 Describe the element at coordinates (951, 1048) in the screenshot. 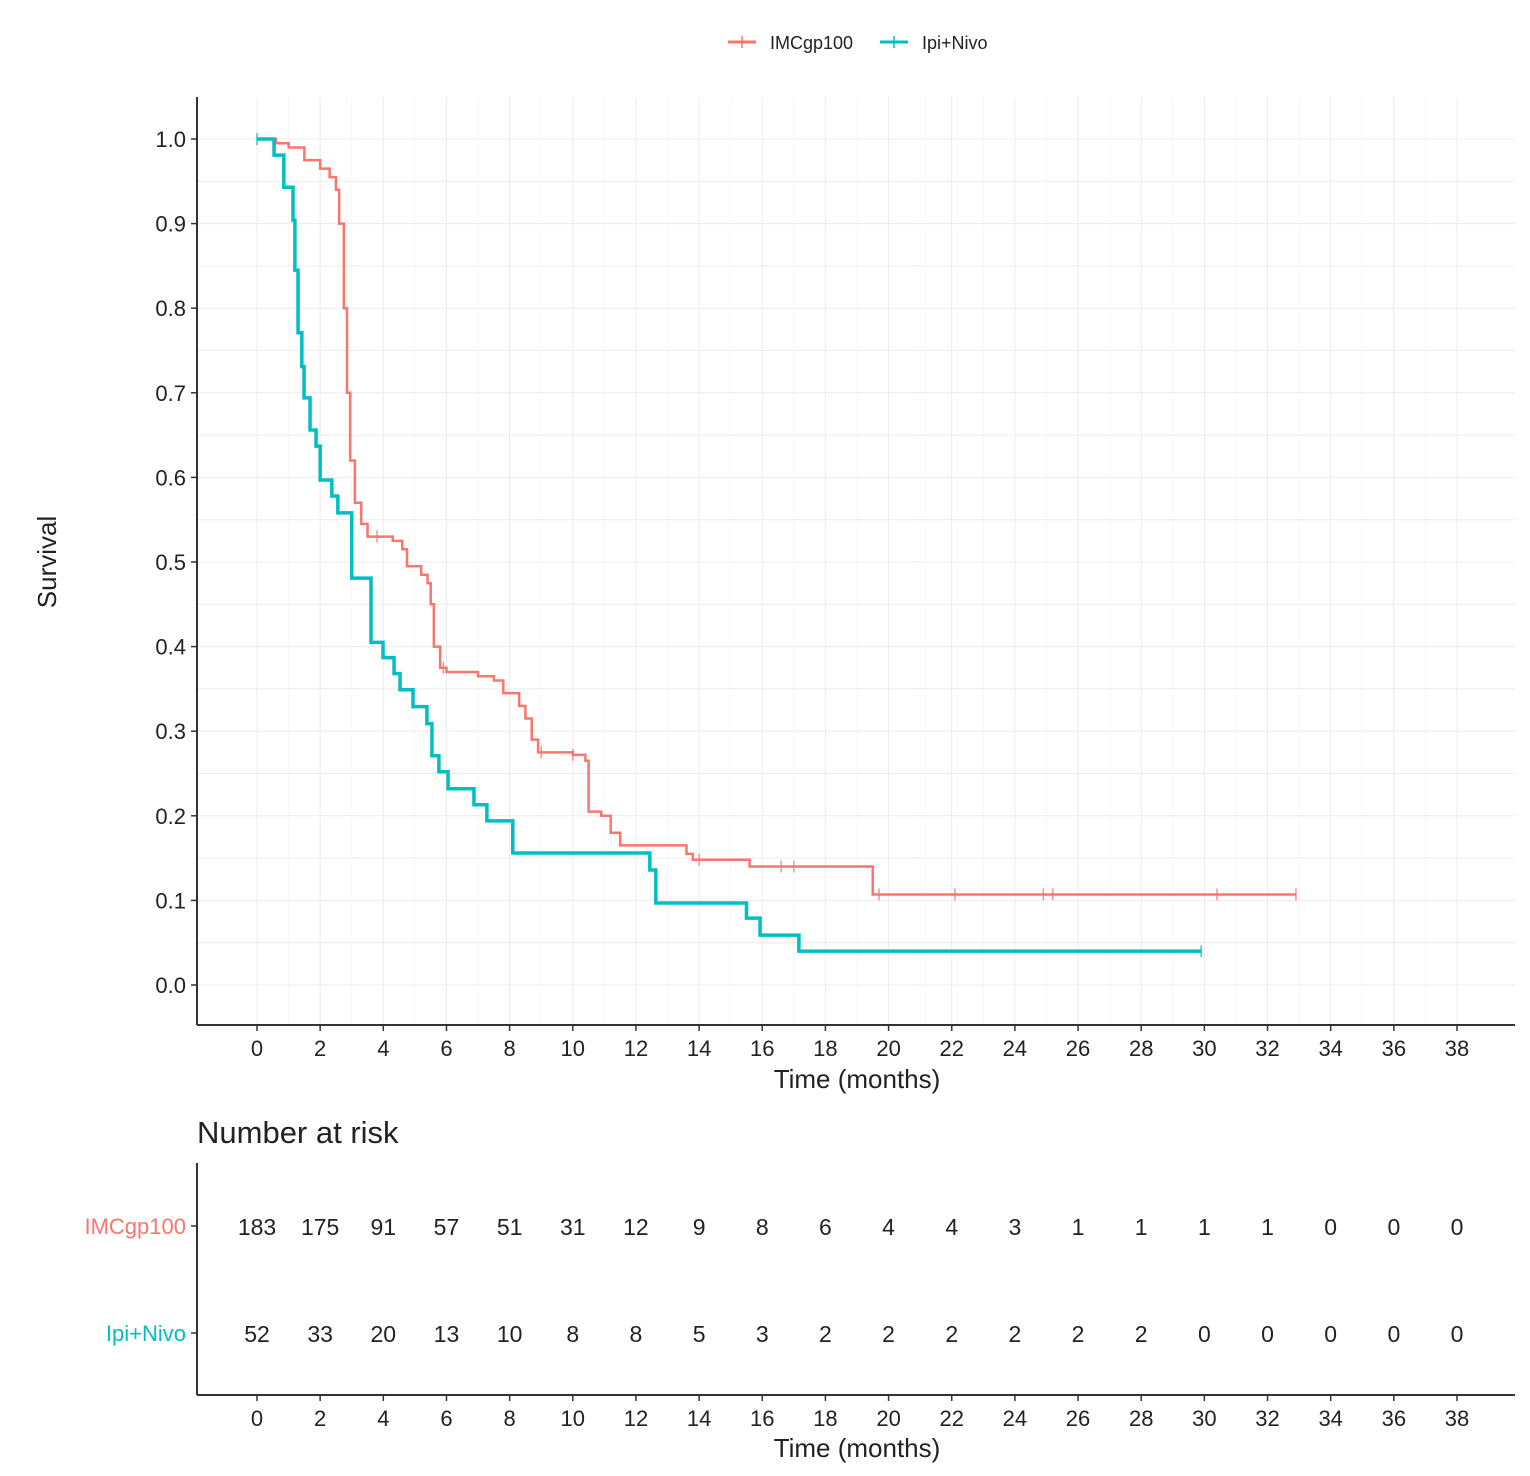

I see `x-tick-label: 22` at that location.